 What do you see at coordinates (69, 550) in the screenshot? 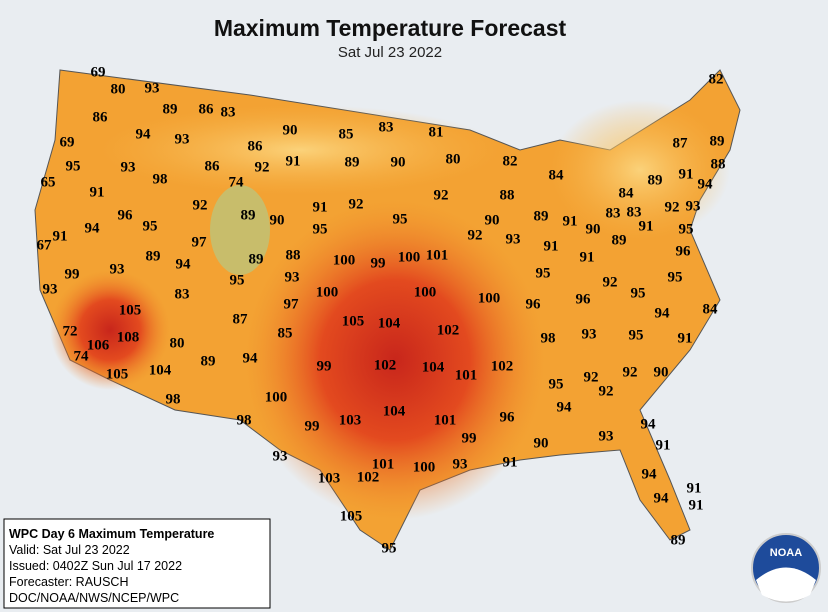
I see `info-line: Valid: Sat Jul 23 2022` at bounding box center [69, 550].